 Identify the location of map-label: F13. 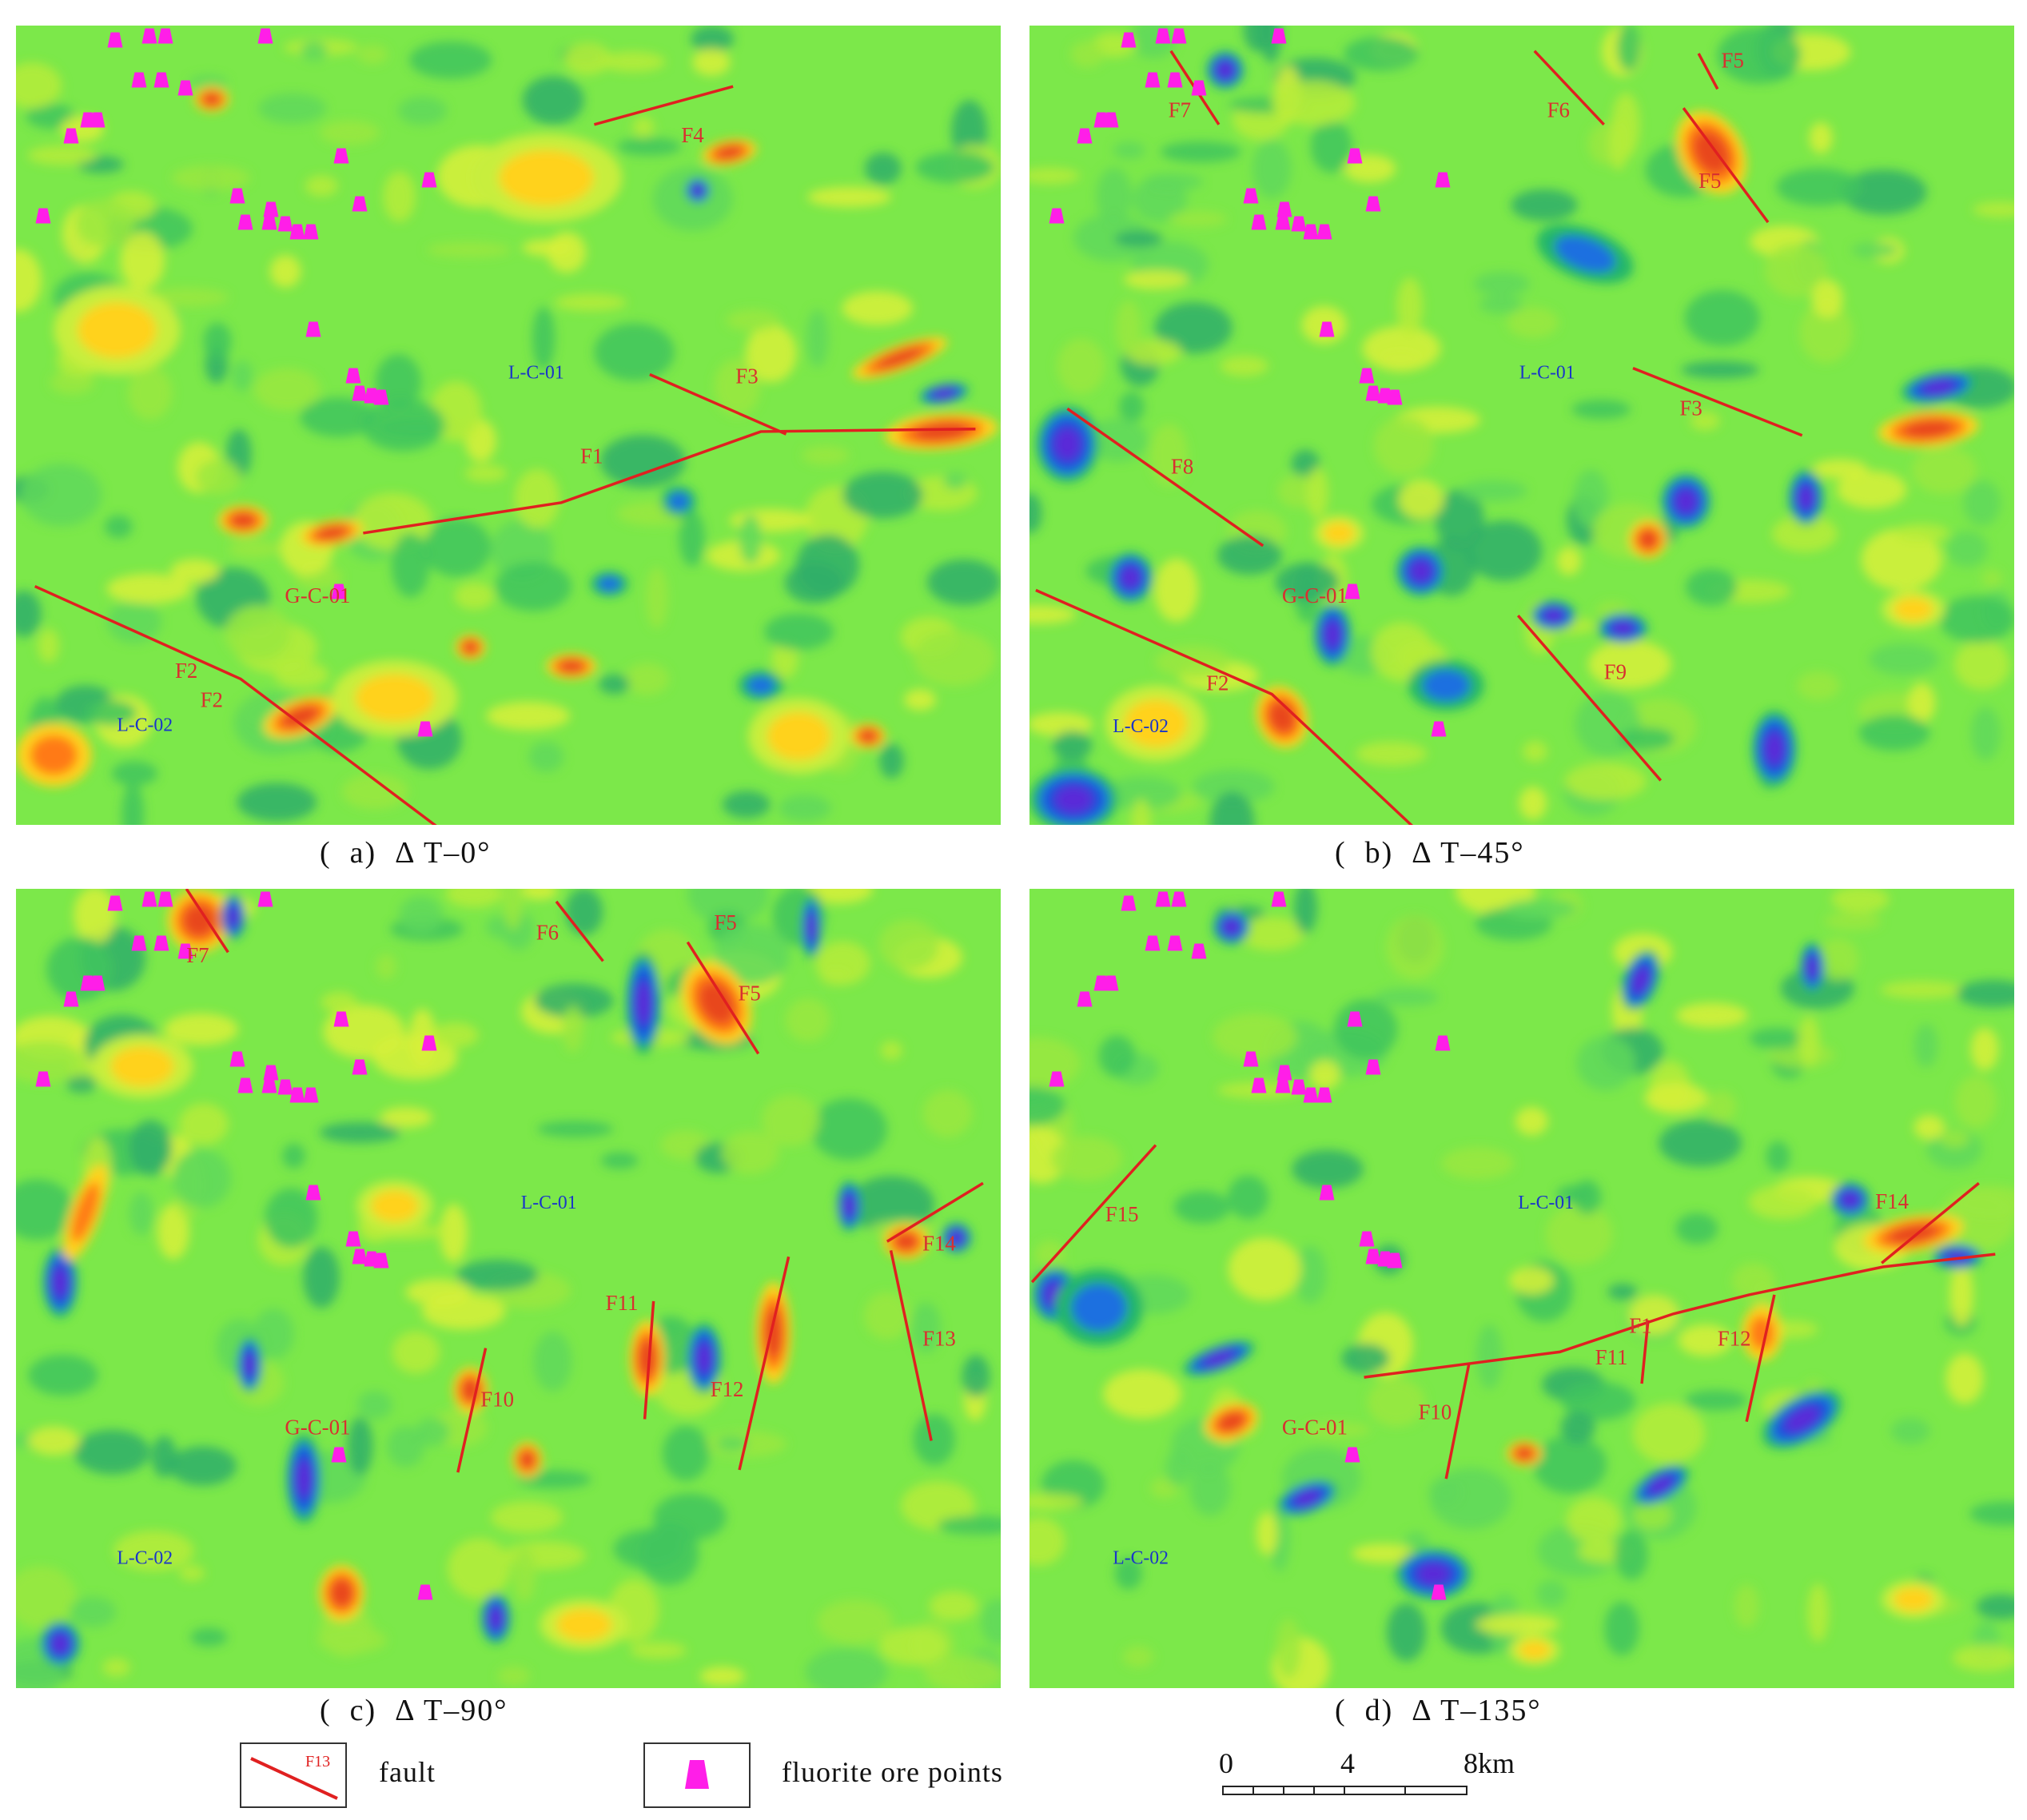
(939, 1338).